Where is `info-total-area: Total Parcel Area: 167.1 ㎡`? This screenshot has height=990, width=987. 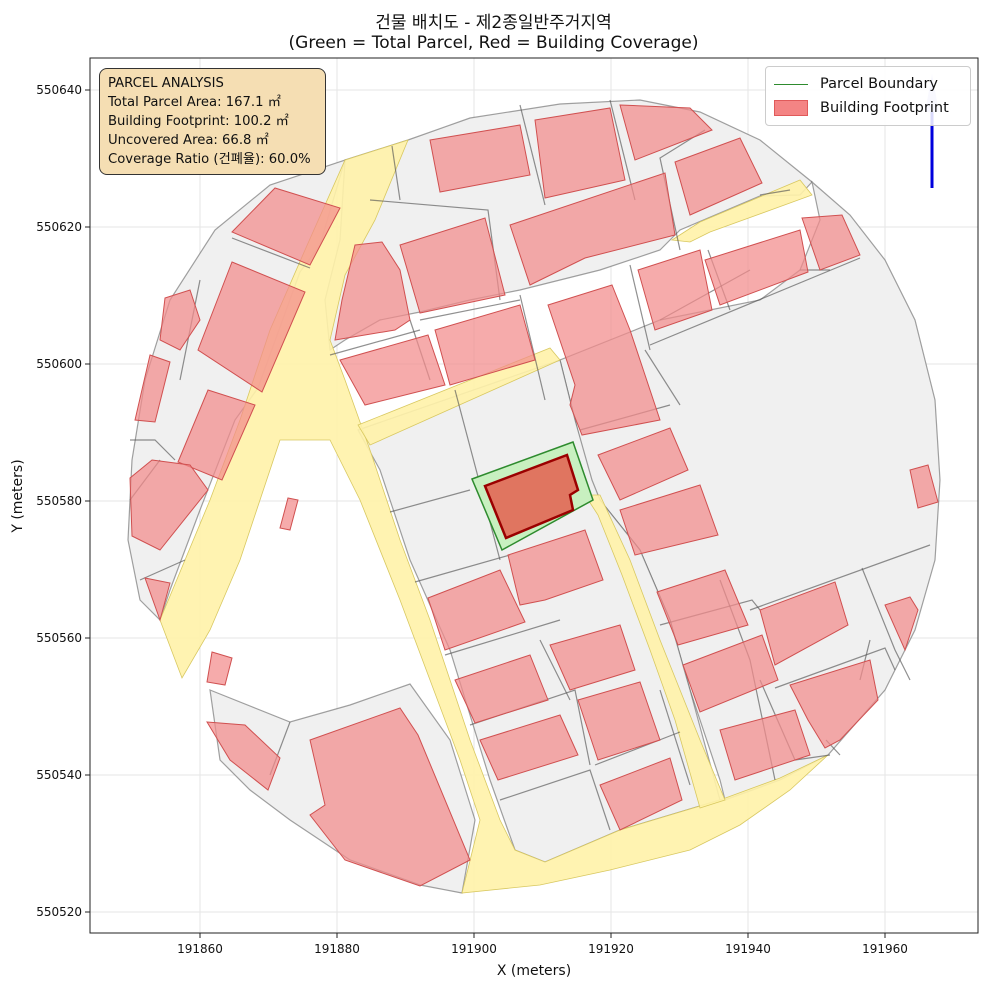
info-total-area: Total Parcel Area: 167.1 ㎡ is located at coordinates (194, 102).